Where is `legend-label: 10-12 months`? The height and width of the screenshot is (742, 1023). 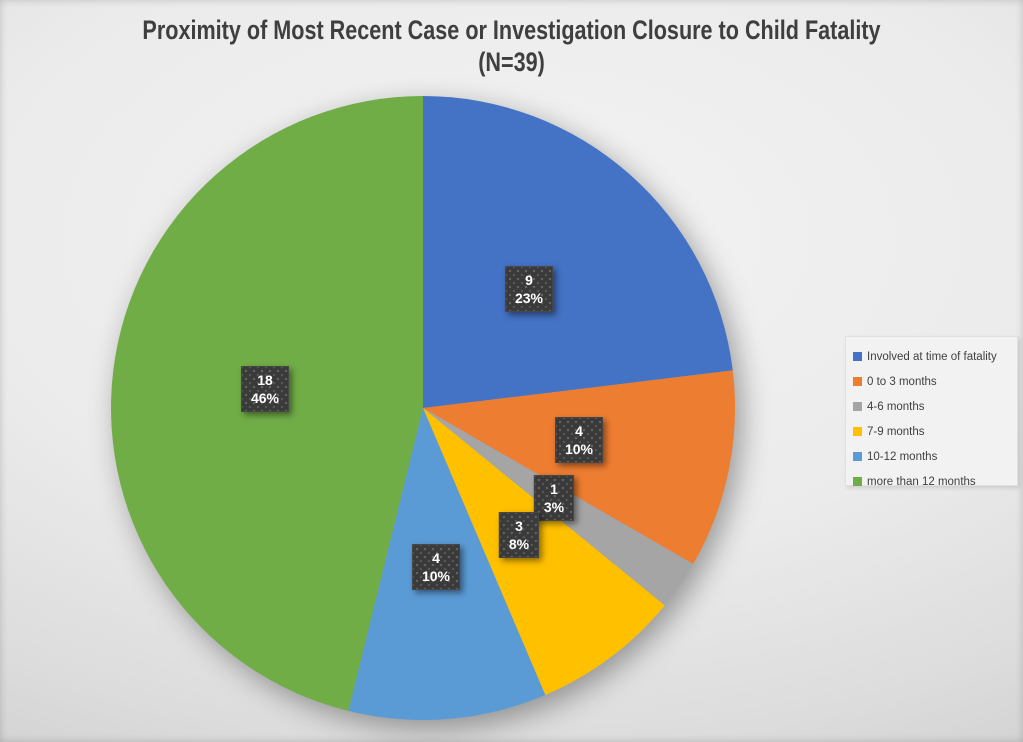 legend-label: 10-12 months is located at coordinates (902, 456).